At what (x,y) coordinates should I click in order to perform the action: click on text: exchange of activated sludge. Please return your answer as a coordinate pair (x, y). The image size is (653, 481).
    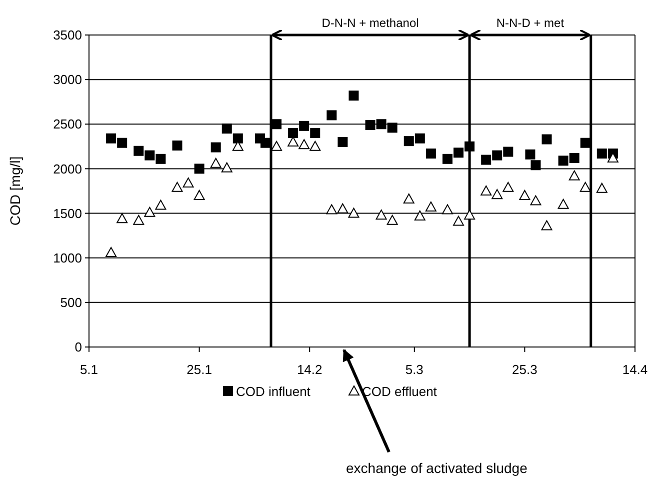
    Looking at the image, I should click on (437, 468).